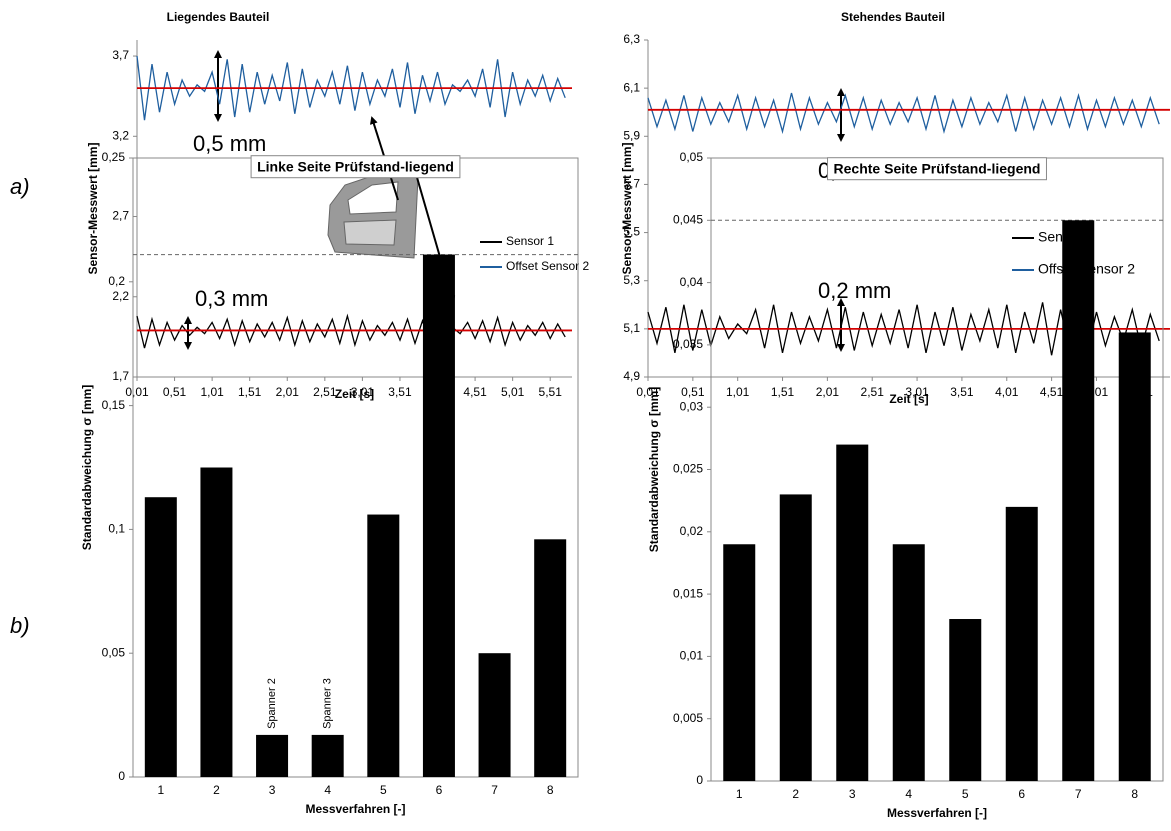 The image size is (1171, 831). I want to click on x-tick-label: 0,01, so click(137, 392).